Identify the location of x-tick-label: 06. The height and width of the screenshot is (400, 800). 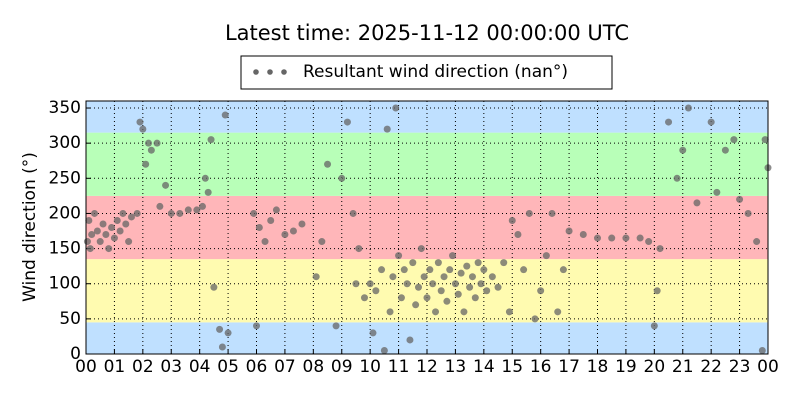
(257, 367).